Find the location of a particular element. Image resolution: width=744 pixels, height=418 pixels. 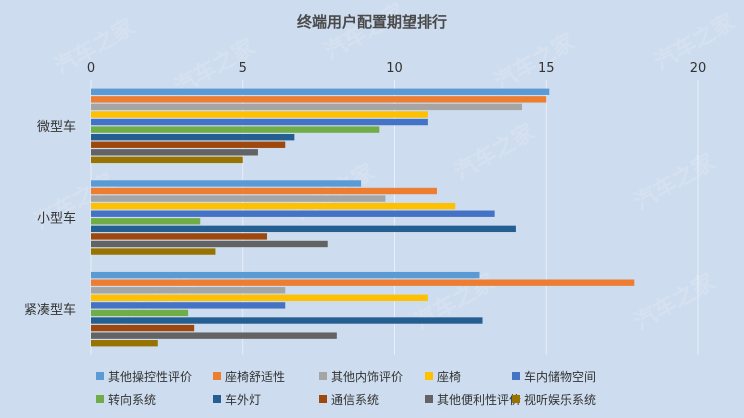

x-tick-label: 0 is located at coordinates (91, 68).